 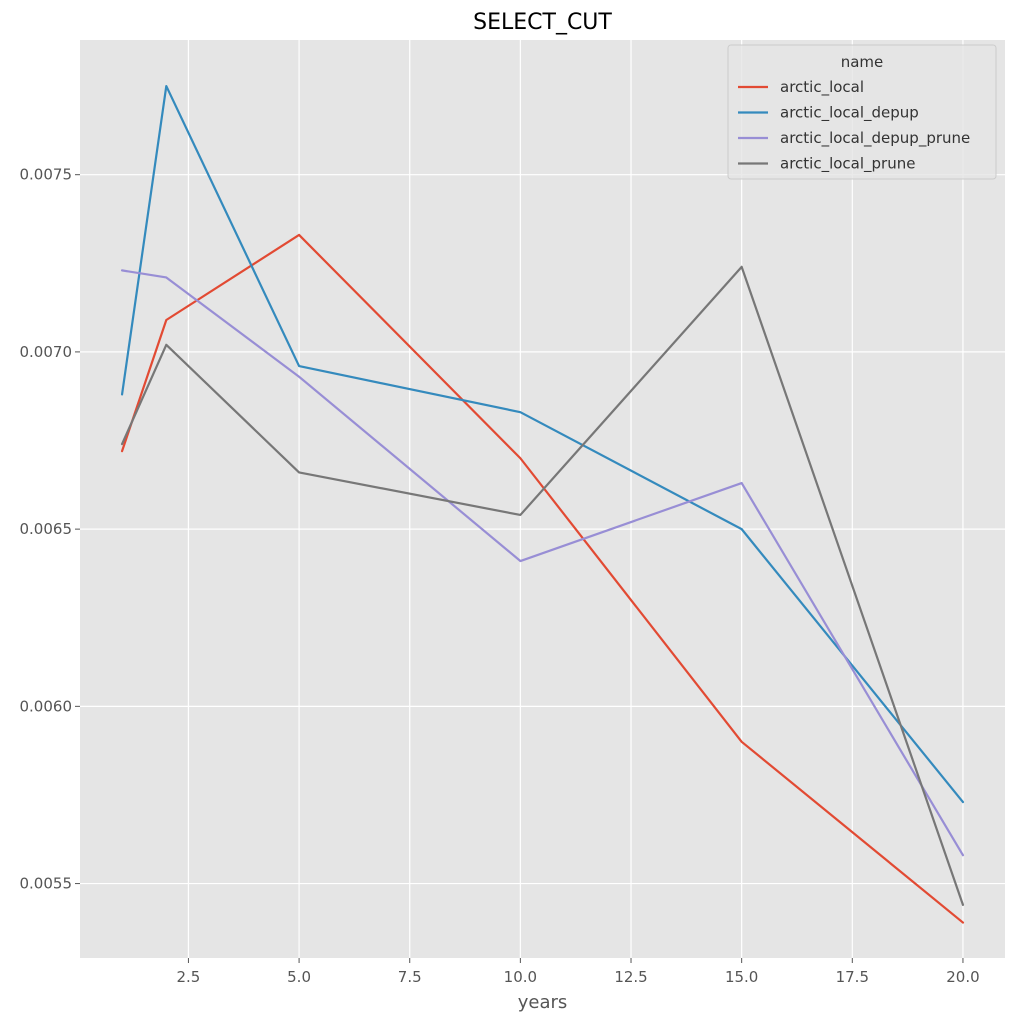 What do you see at coordinates (578, 972) in the screenshot?
I see `x-axis-ticks: 2.5 5.0 7.5 10.0 12.5 15.0 17.5 20.0` at bounding box center [578, 972].